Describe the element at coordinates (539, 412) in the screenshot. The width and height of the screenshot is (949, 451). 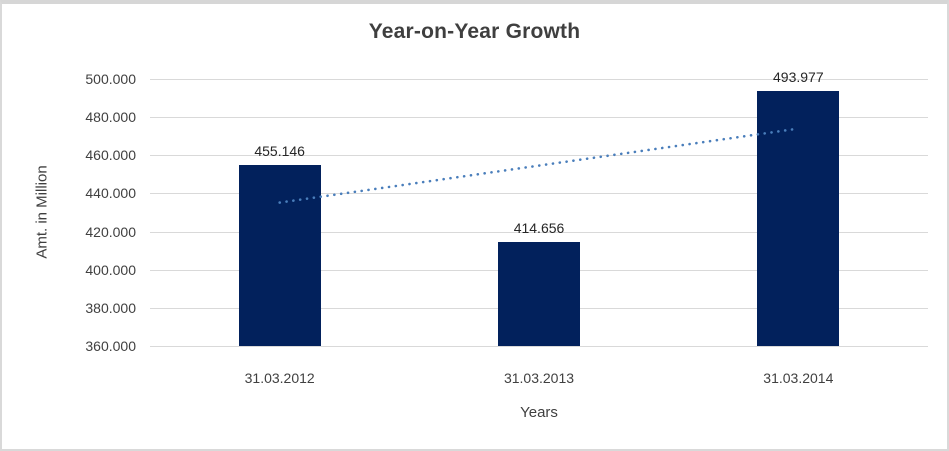
I see `x-axis-title: Years` at that location.